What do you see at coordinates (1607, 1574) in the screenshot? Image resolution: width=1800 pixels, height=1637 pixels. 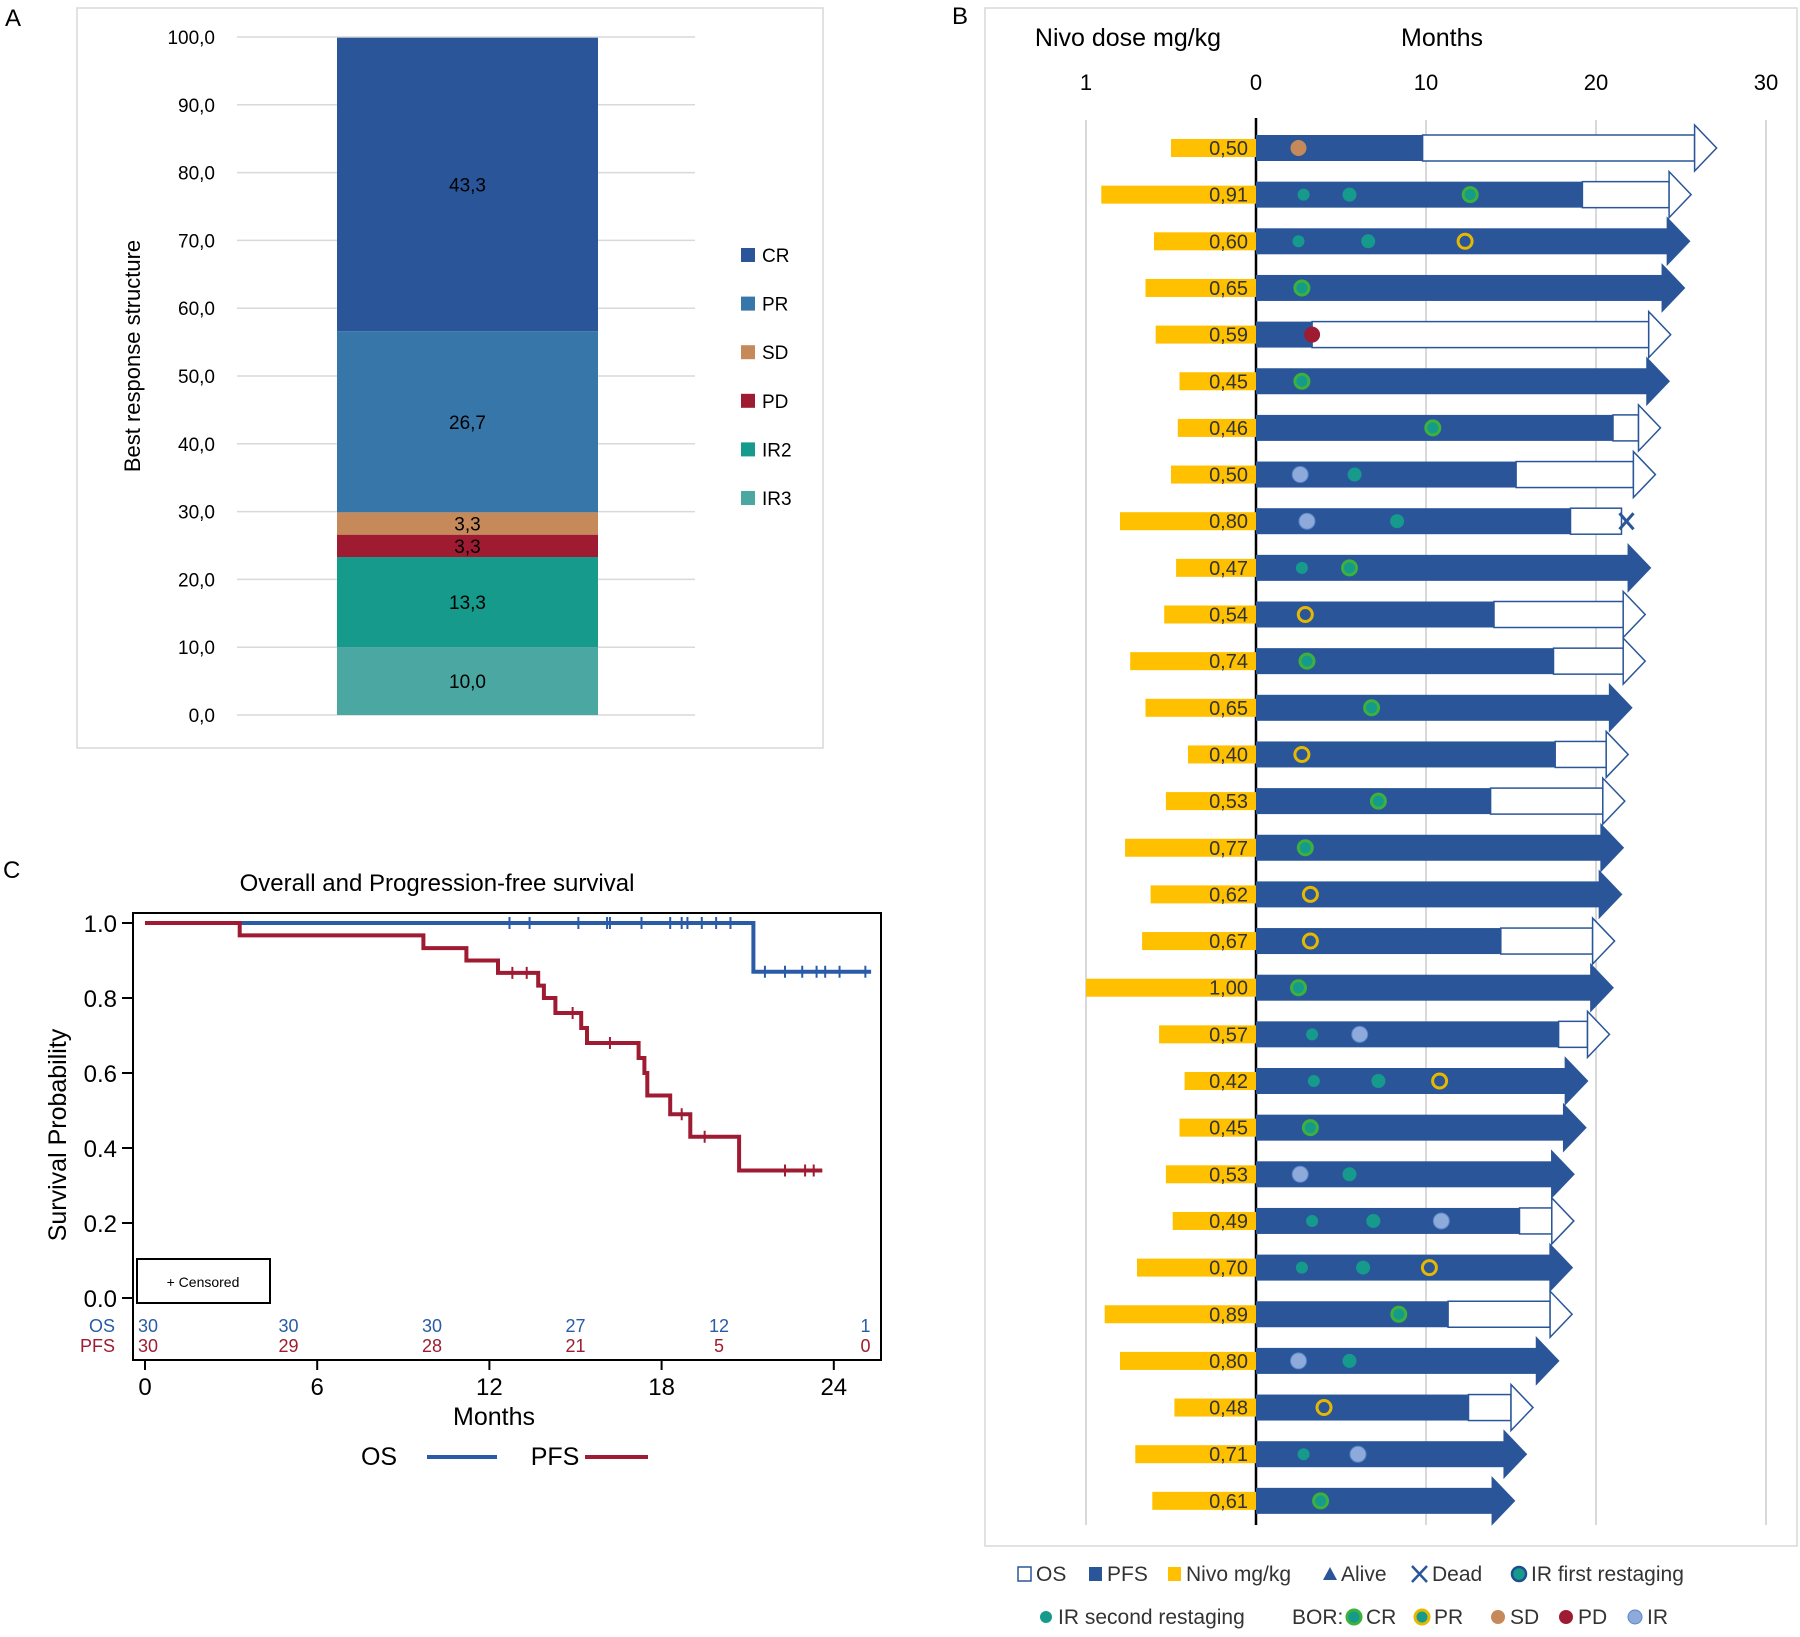 I see `legend-label-ir1: IR first restaging` at bounding box center [1607, 1574].